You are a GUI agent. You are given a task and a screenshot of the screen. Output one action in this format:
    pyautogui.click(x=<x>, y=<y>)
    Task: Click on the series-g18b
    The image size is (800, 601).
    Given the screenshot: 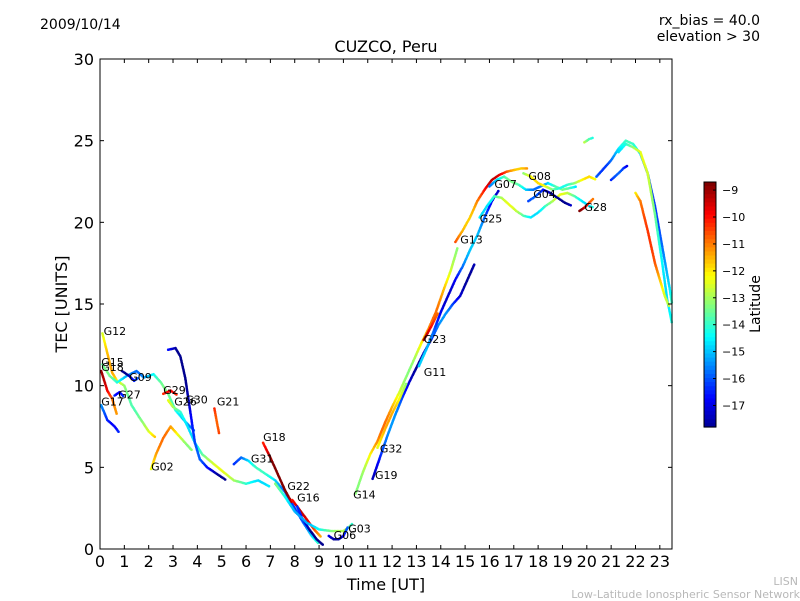 What is the action you would take?
    pyautogui.click(x=277, y=472)
    